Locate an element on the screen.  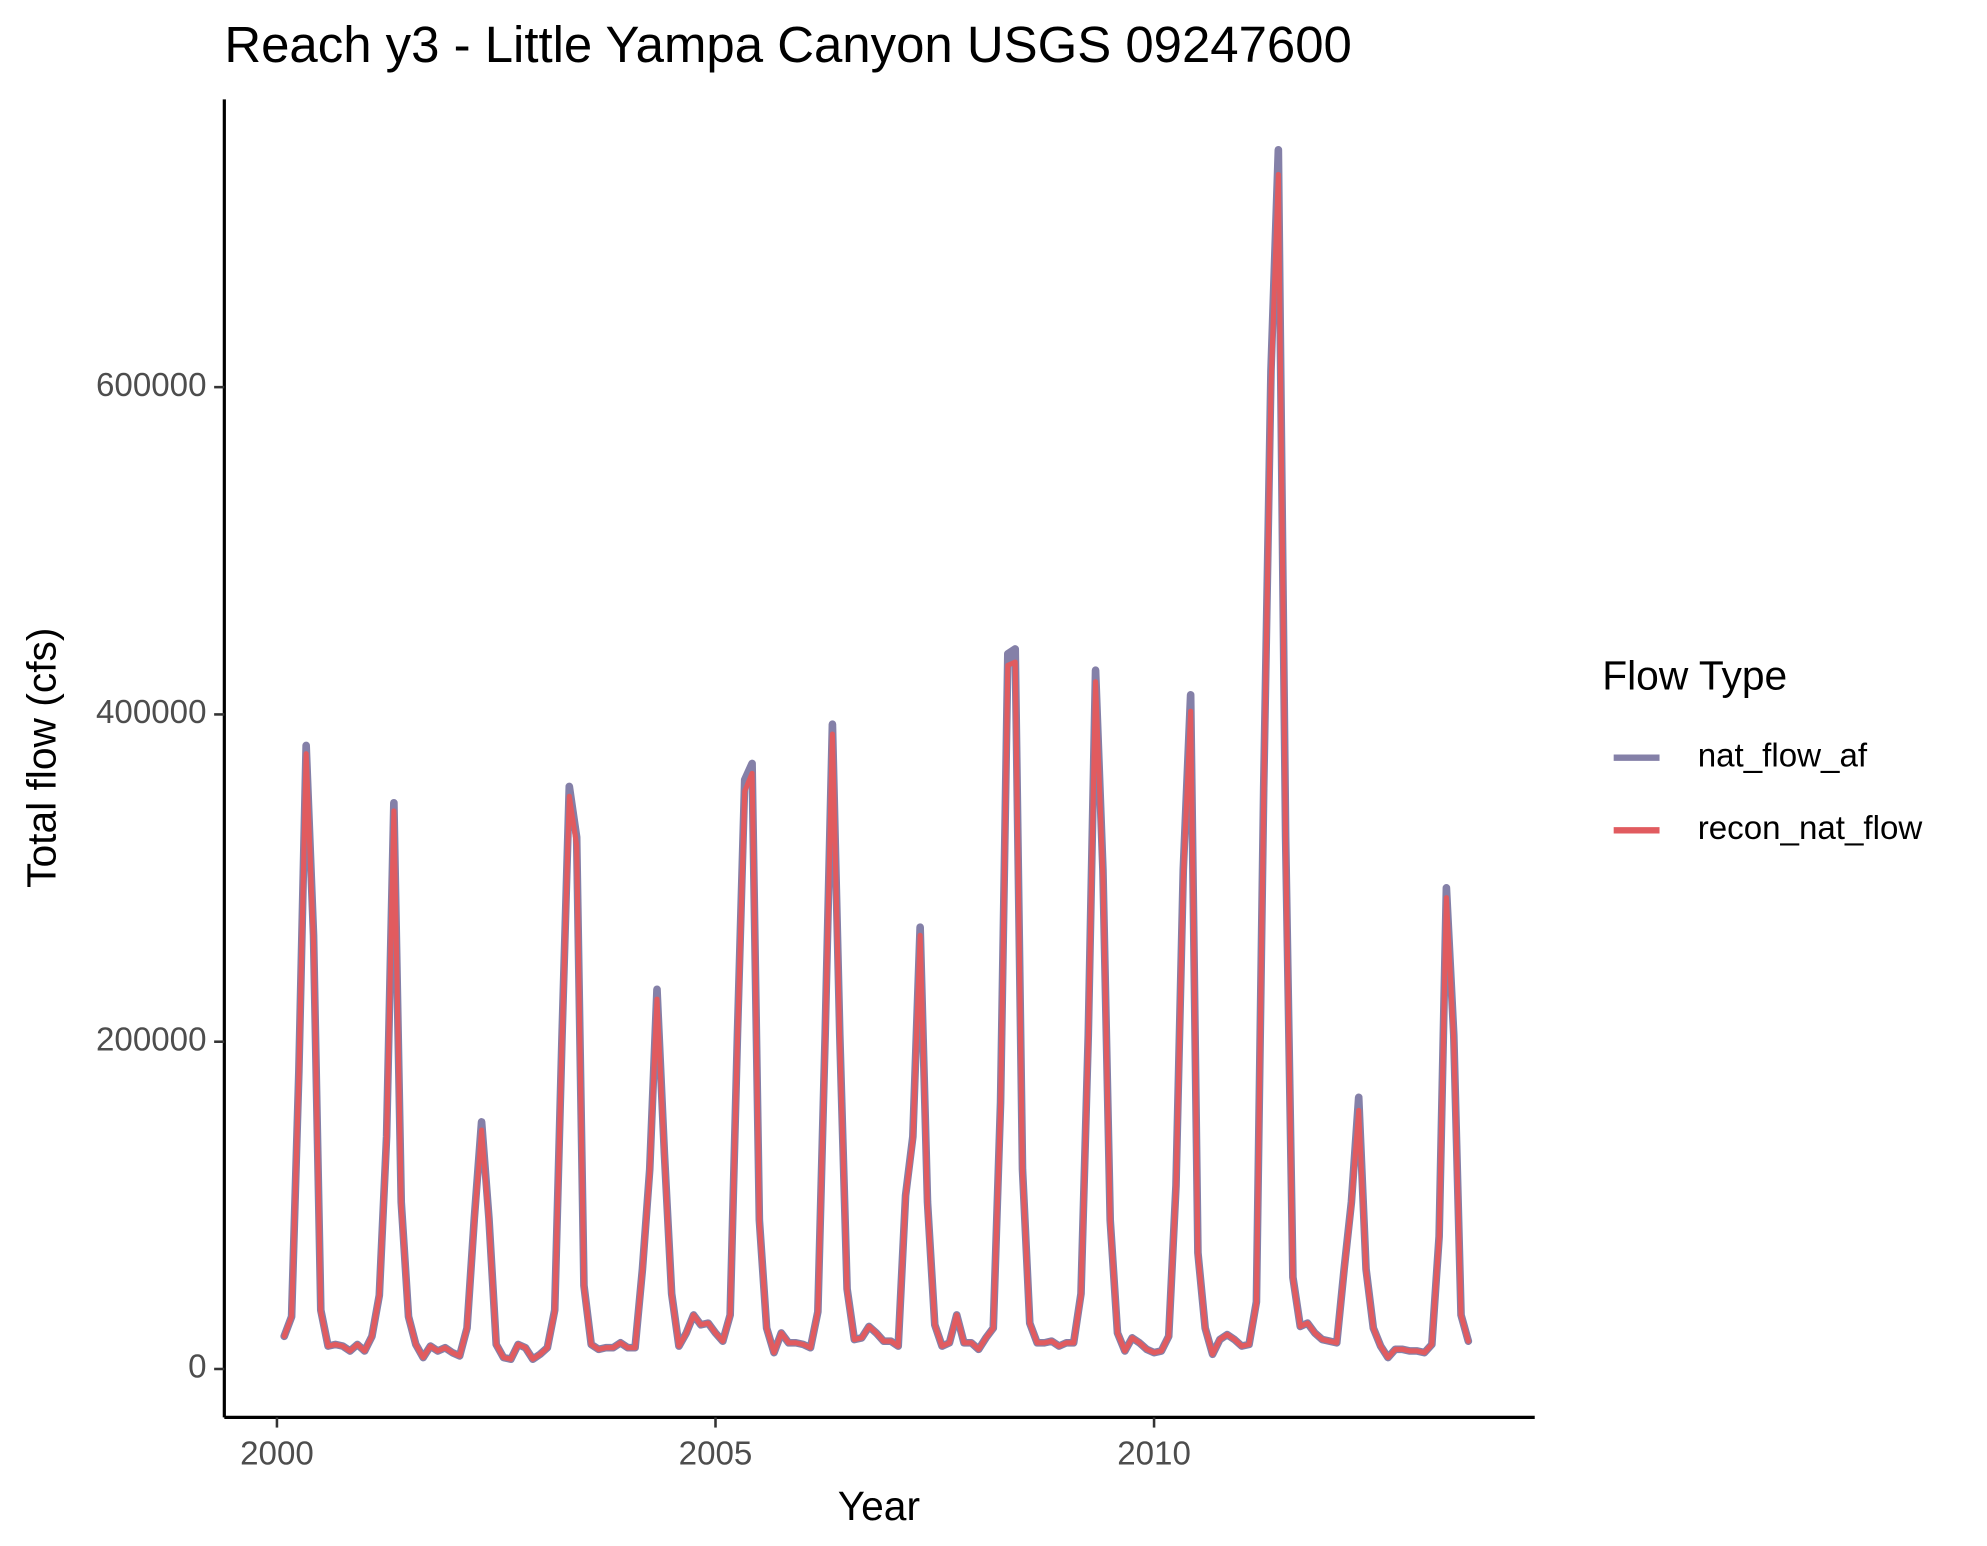
y-tick-label: 200000 is located at coordinates (151, 1039).